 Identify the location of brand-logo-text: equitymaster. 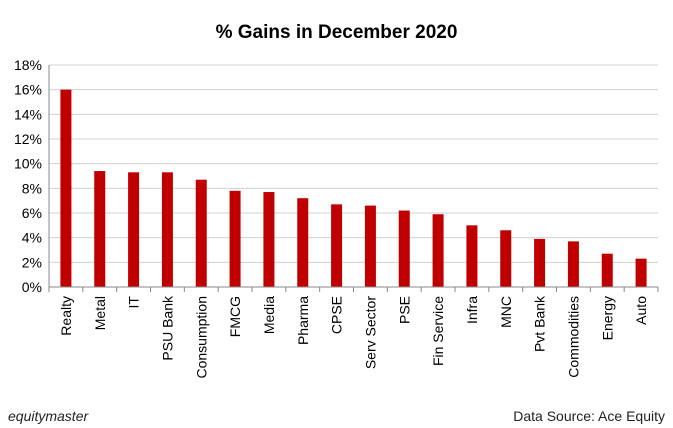
(48, 416).